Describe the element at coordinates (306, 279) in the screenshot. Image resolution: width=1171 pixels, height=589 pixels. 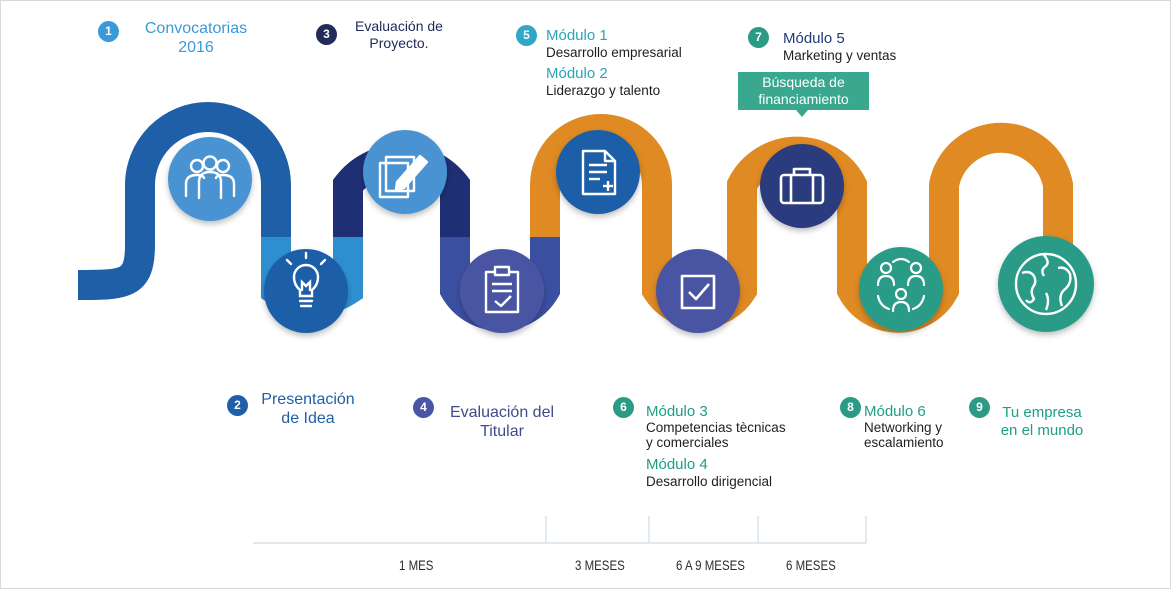
I see `lightbulb-icon` at that location.